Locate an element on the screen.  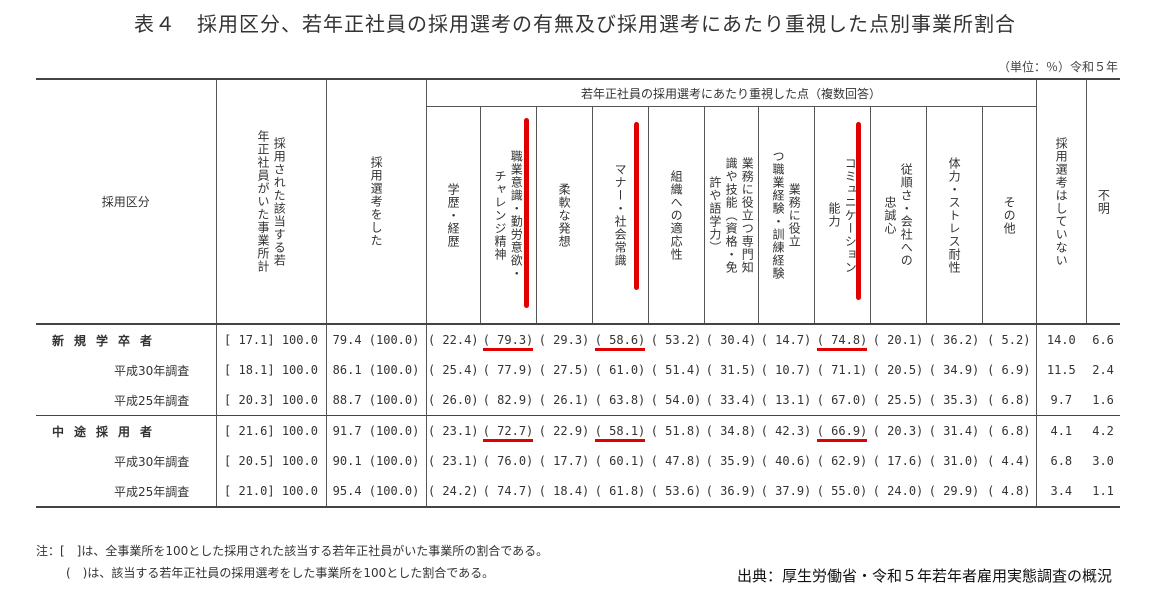
header-item-7: コミュニケーション 能力 is located at coordinates (841, 215).